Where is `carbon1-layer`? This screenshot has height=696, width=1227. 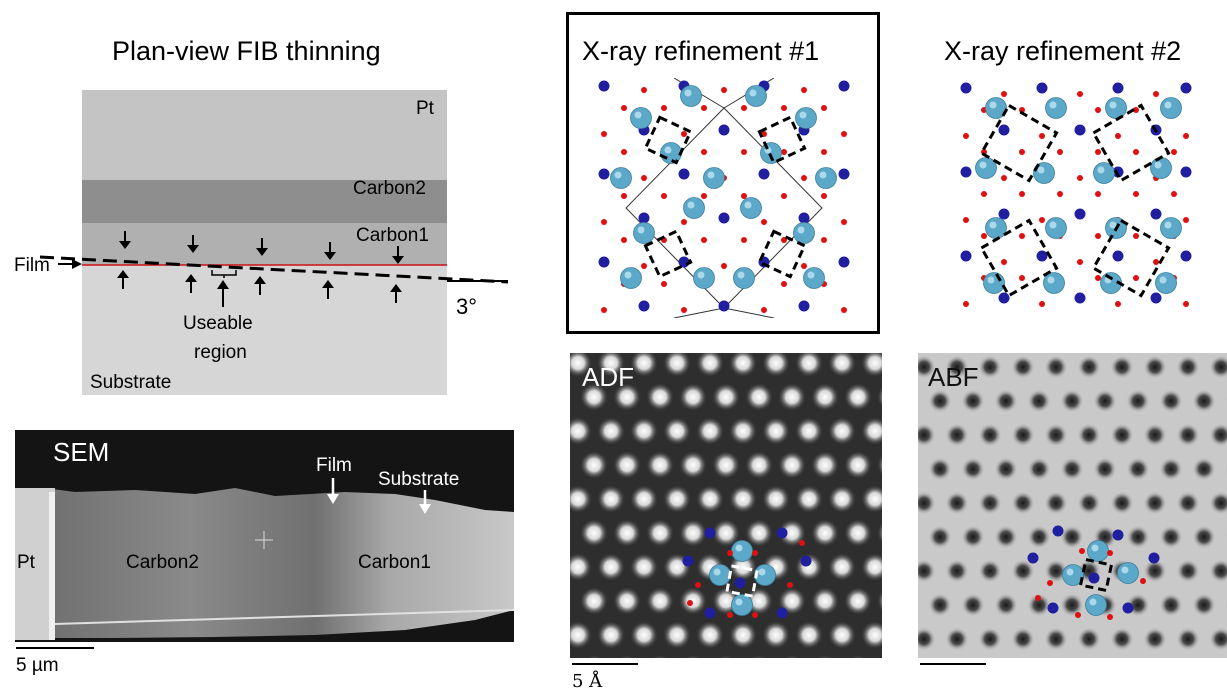 carbon1-layer is located at coordinates (264, 244).